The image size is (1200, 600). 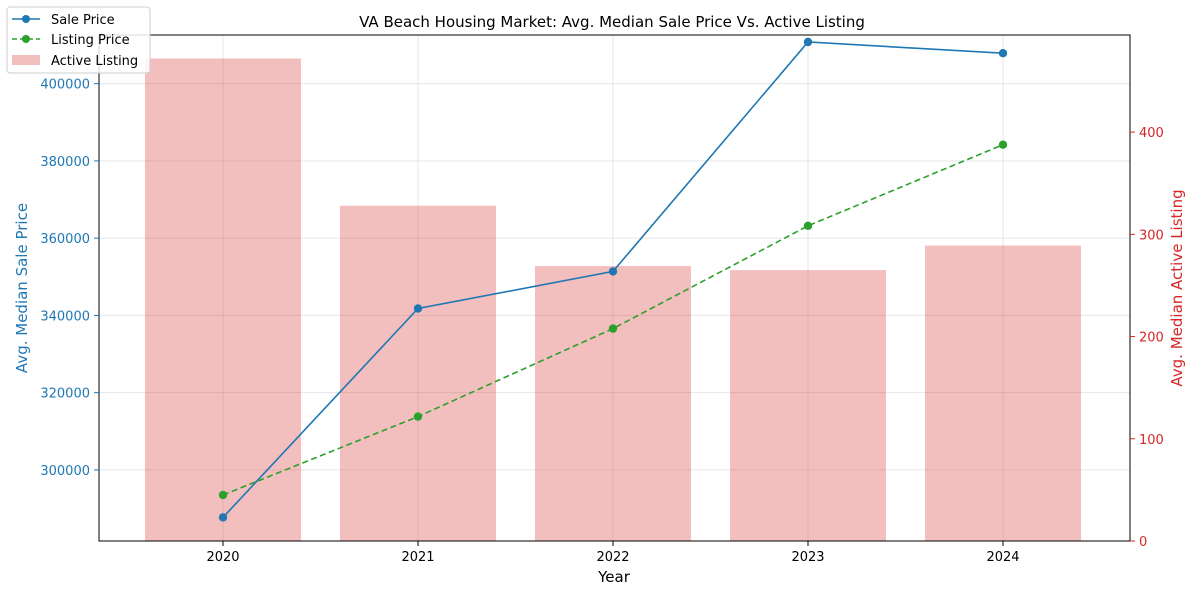 I want to click on legend-label-listing-price: Listing Price, so click(x=90, y=40).